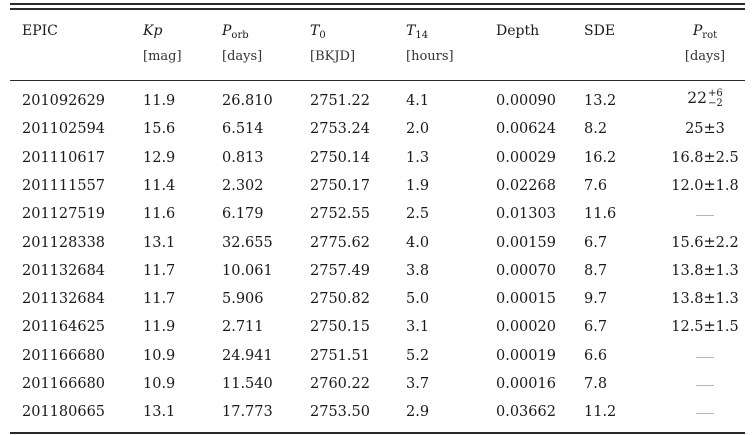  I want to click on cell-porb: 2.711, so click(243, 327).